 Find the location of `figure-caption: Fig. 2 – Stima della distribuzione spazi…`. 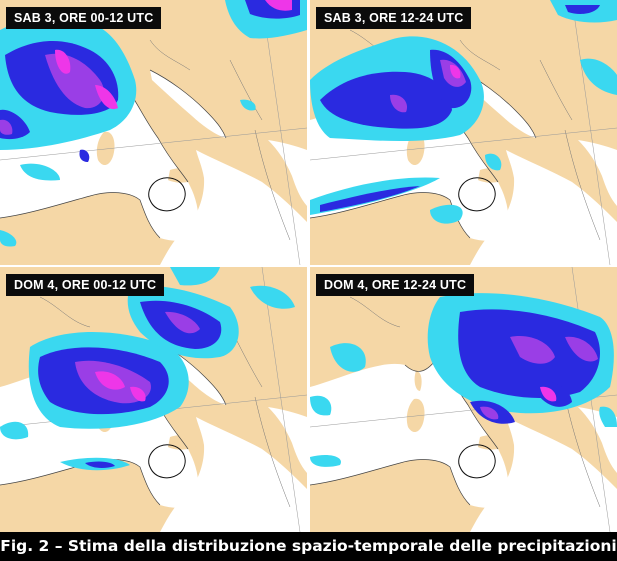

figure-caption: Fig. 2 – Stima della distribuzione spazi… is located at coordinates (308, 546).